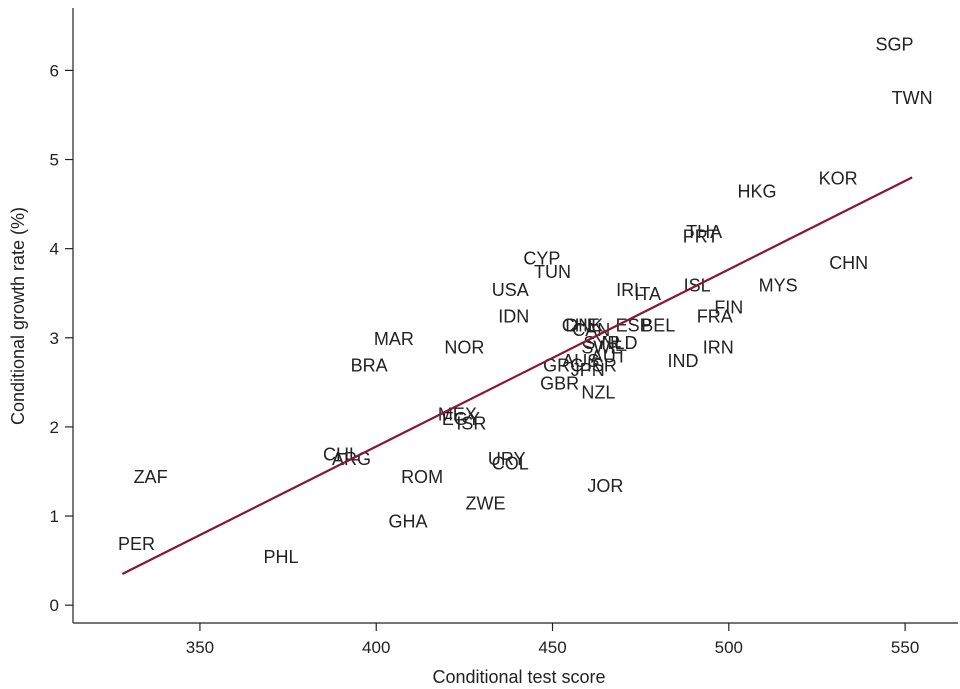  I want to click on y-tick-label: 0, so click(54, 605).